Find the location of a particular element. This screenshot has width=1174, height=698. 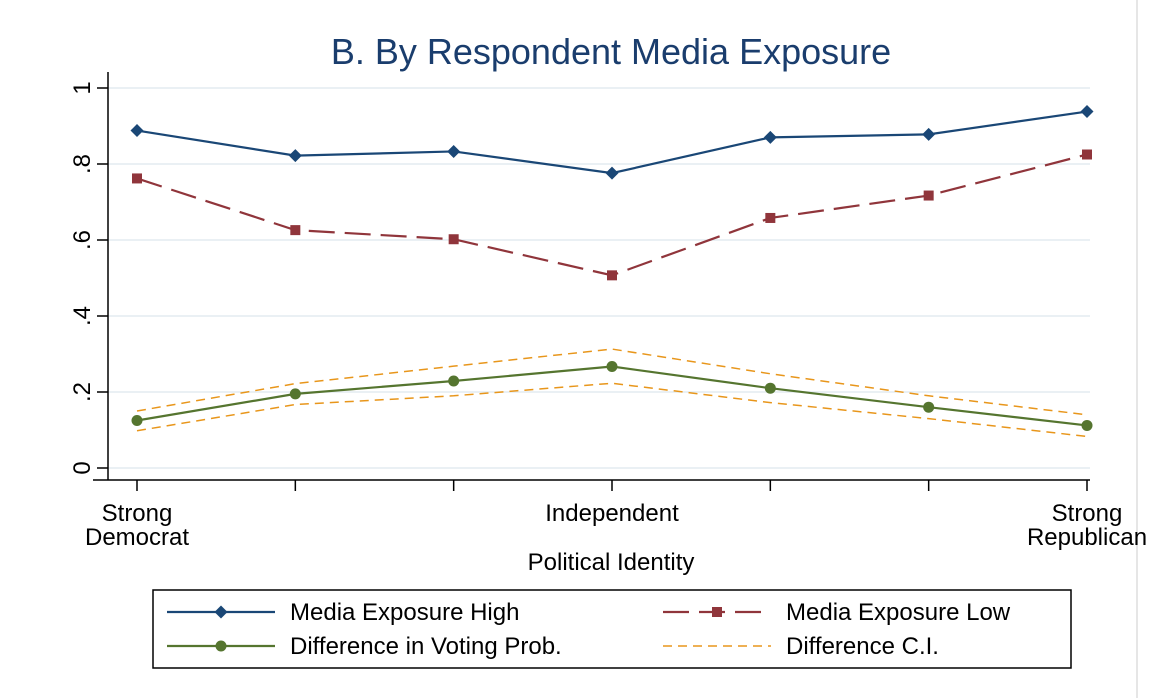

ci-upper-line is located at coordinates (612, 382).